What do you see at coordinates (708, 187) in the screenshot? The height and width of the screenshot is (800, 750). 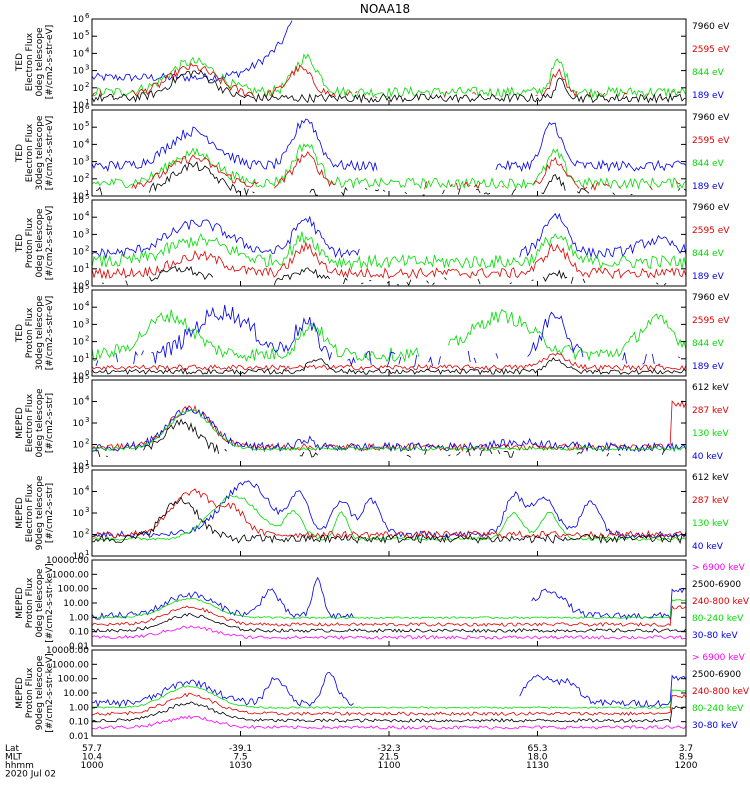 I see `panel-2-legend-blue: 189 eV` at bounding box center [708, 187].